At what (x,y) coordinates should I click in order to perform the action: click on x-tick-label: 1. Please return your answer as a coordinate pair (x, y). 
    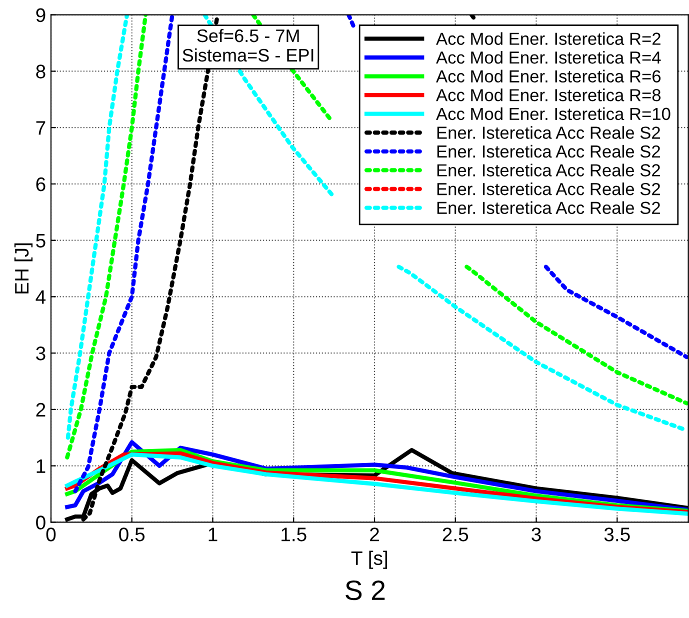
    Looking at the image, I should click on (213, 535).